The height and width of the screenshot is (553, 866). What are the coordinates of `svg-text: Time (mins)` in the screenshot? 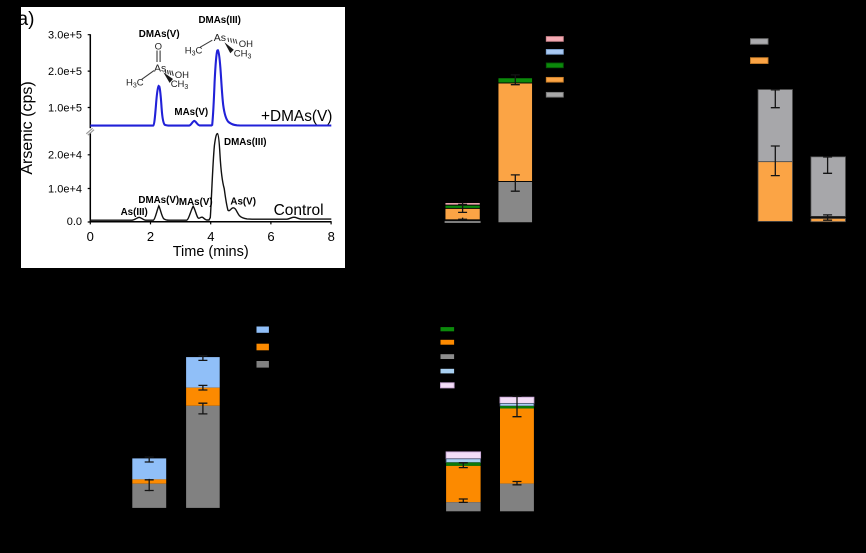 It's located at (211, 252).